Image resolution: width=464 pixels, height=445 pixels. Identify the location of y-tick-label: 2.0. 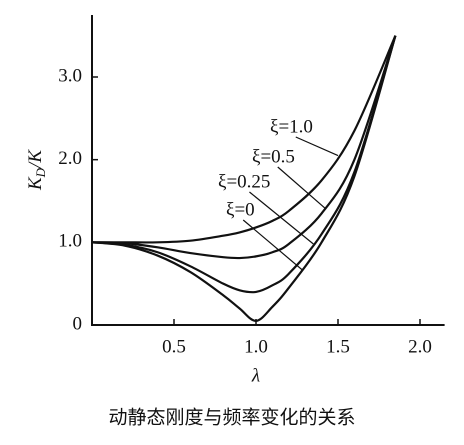
(70, 158).